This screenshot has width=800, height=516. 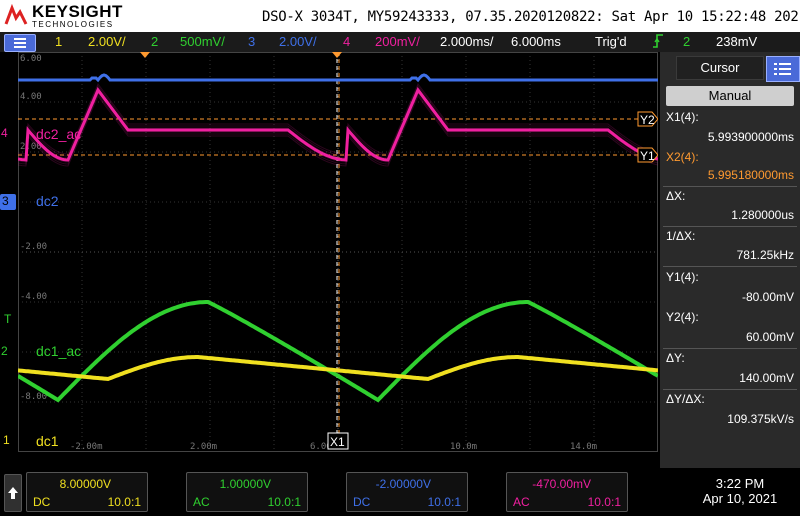 I want to click on clock-date: Apr 10, 2021, so click(x=740, y=498).